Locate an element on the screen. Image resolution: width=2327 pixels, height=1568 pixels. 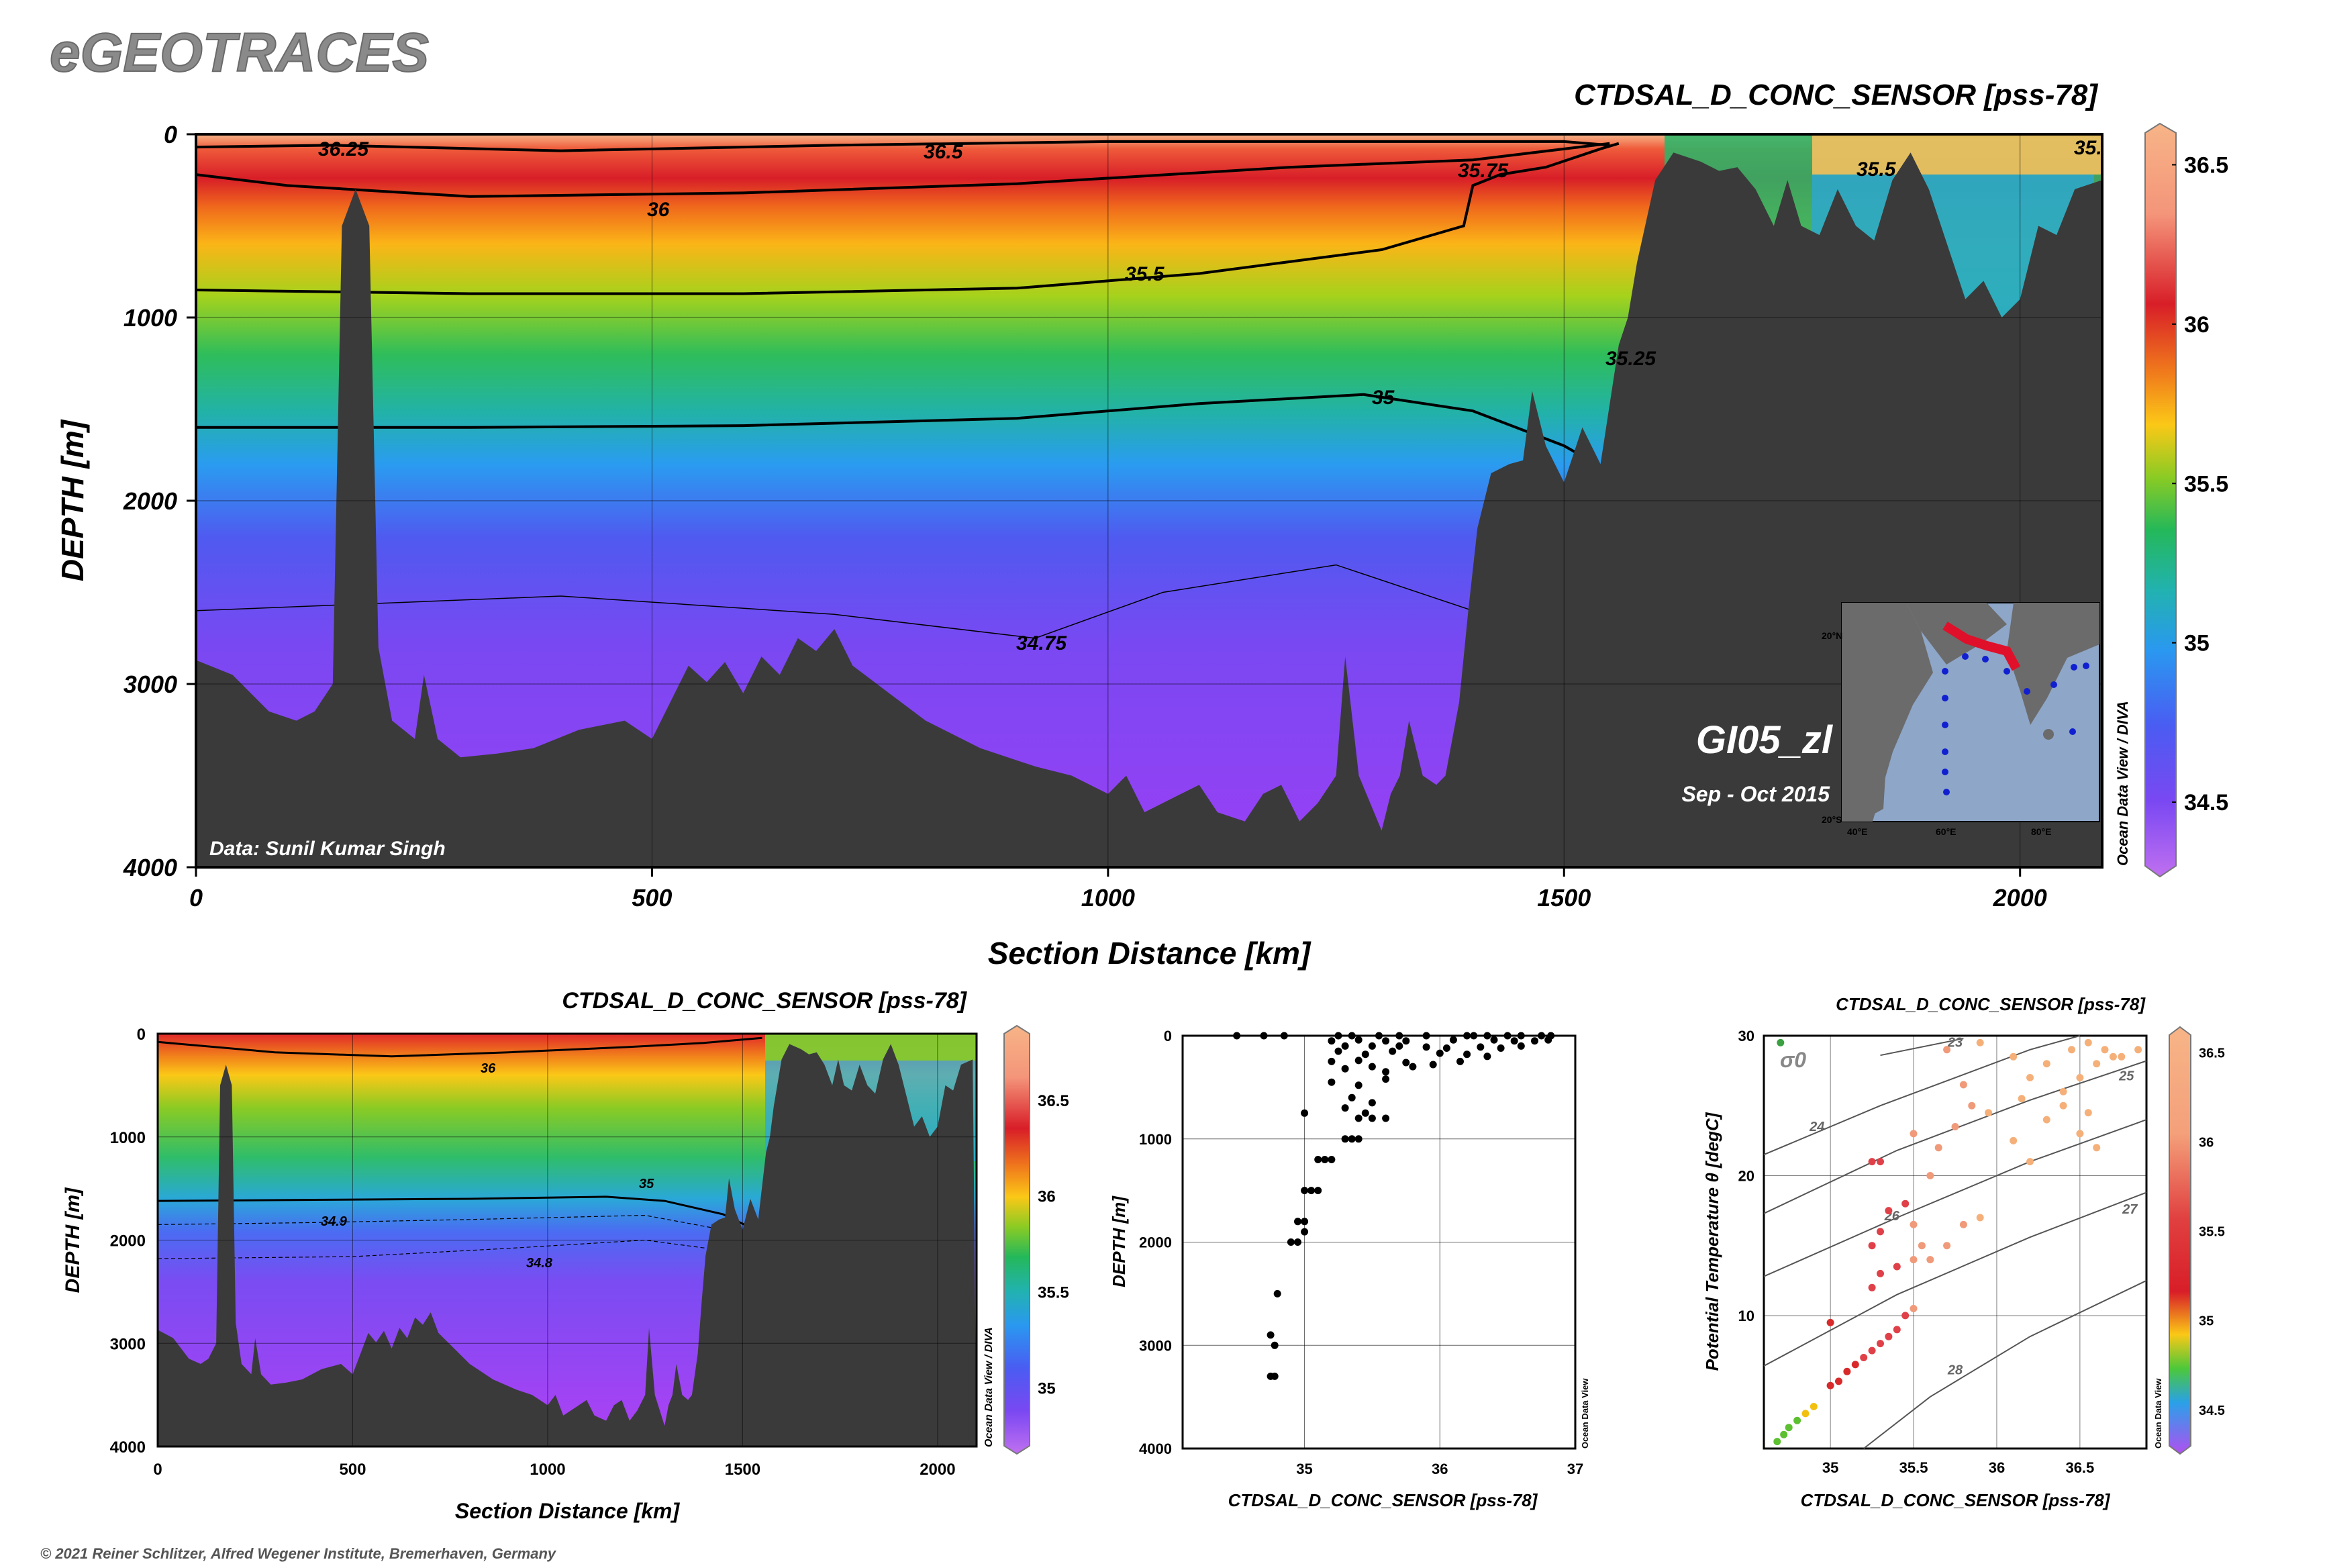
small-contour-label-34-8: 34.8 is located at coordinates (539, 1263).